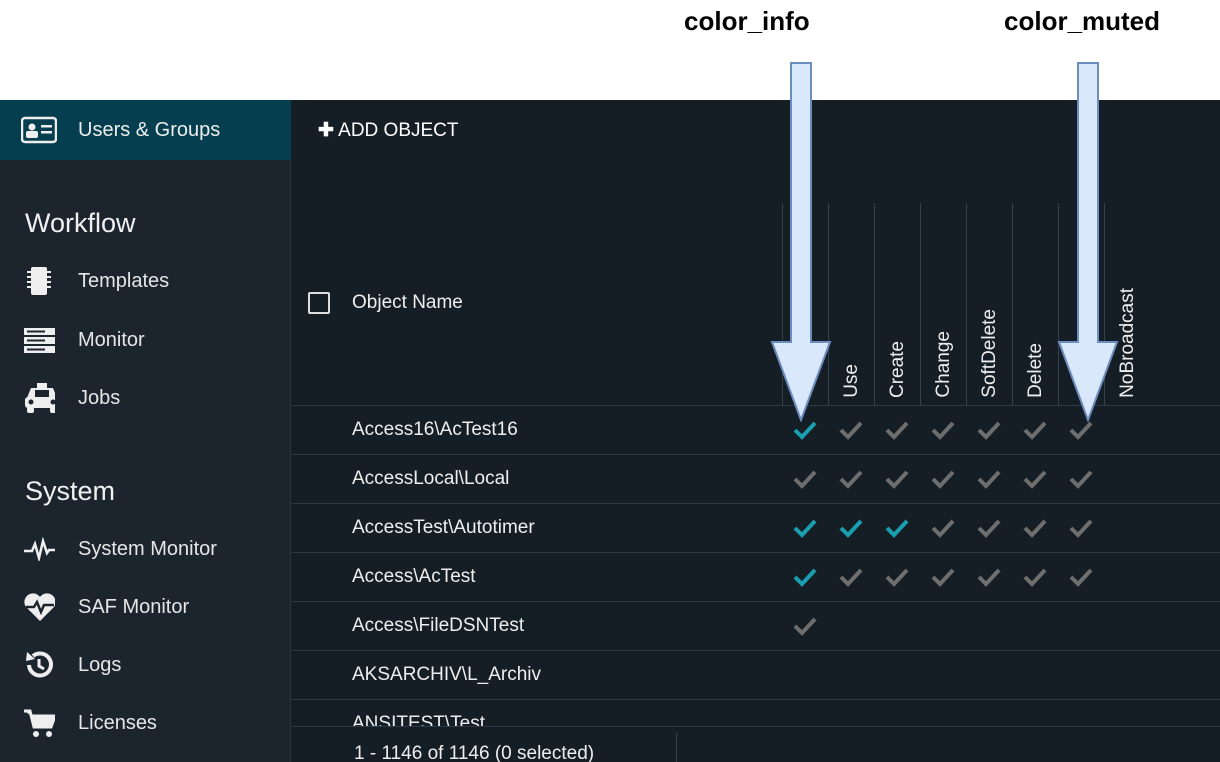  I want to click on sidebar-item-label: Jobs, so click(99, 397).